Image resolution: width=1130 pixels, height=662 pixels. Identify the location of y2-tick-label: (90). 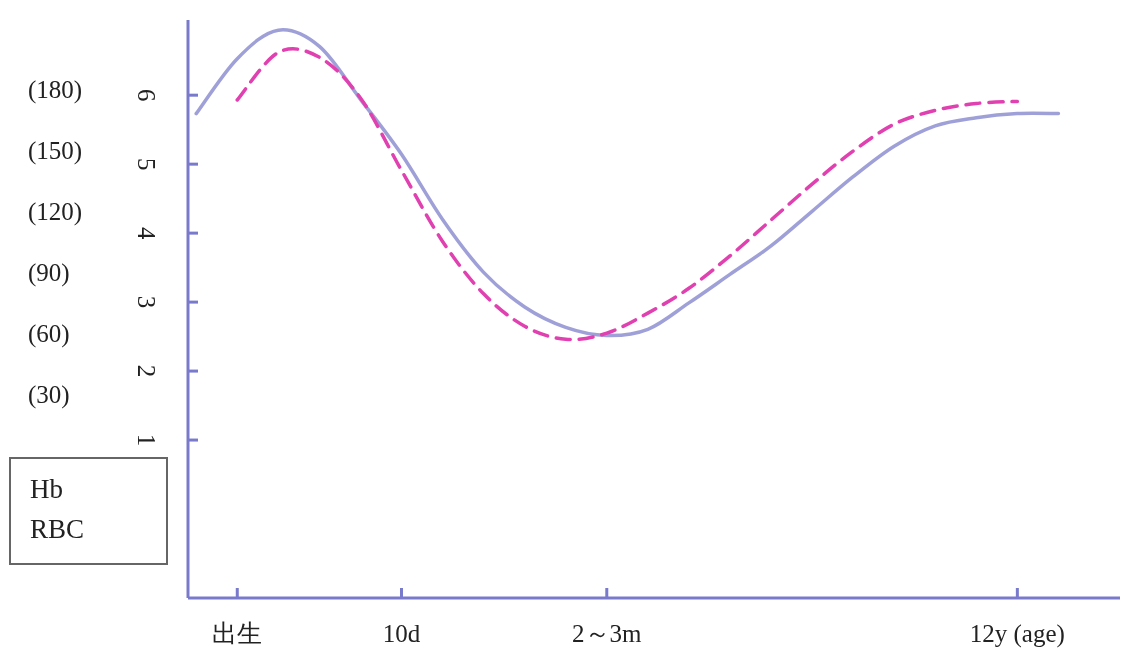
(49, 272).